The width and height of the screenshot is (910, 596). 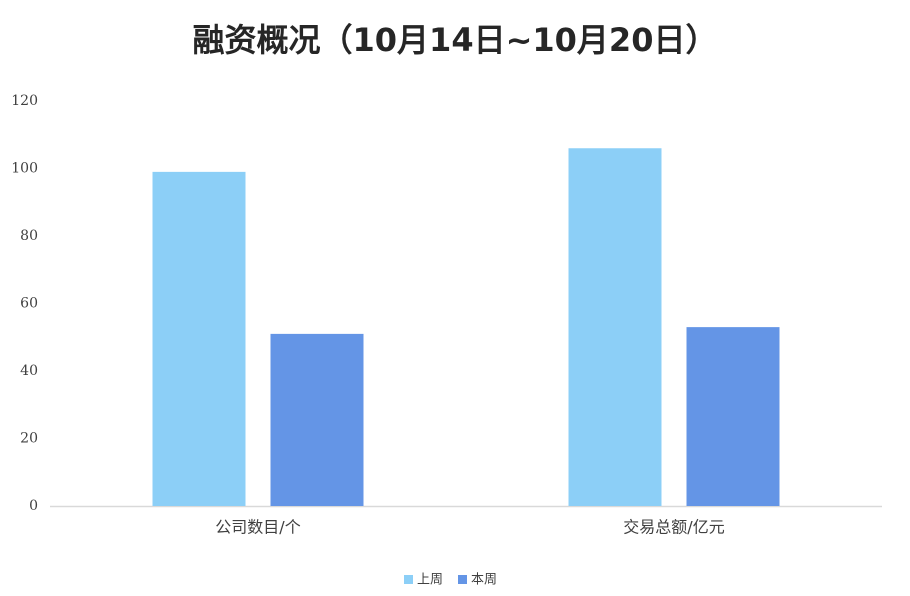 What do you see at coordinates (29, 371) in the screenshot?
I see `y-tick-label: 40` at bounding box center [29, 371].